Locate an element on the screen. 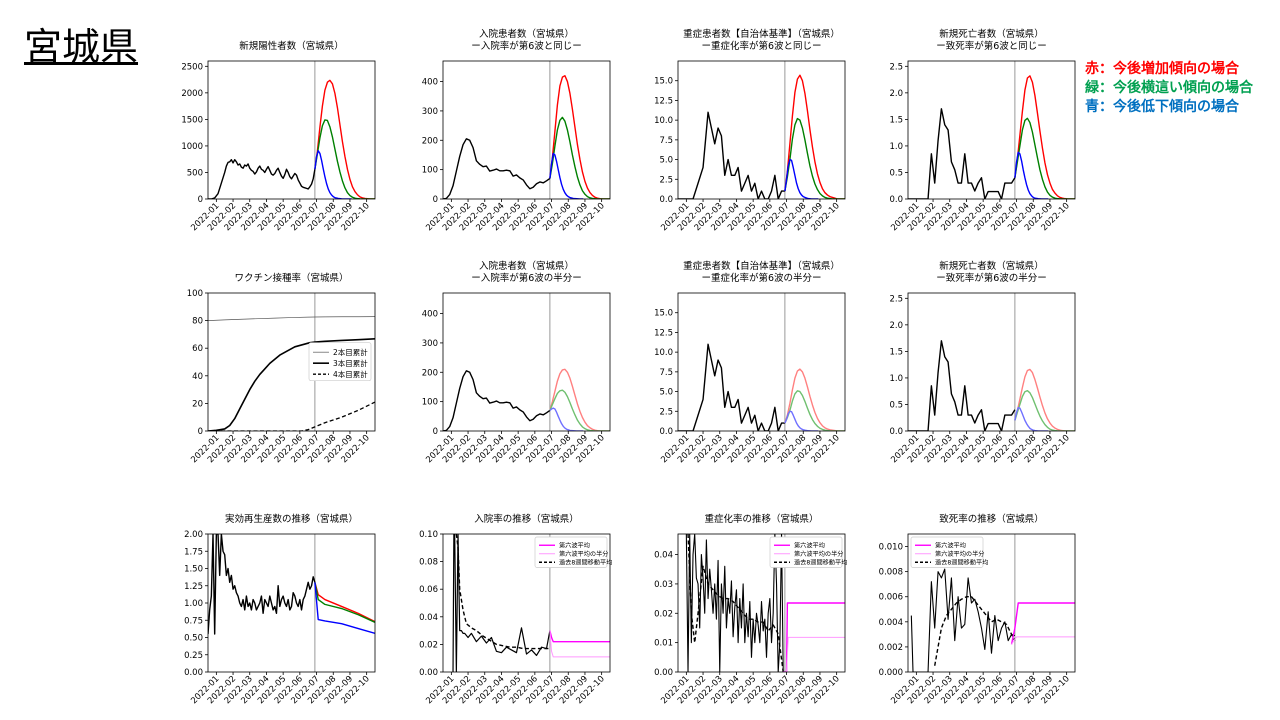 This screenshot has width=1280, height=720. y-tick-label: 0.010 is located at coordinates (891, 548).